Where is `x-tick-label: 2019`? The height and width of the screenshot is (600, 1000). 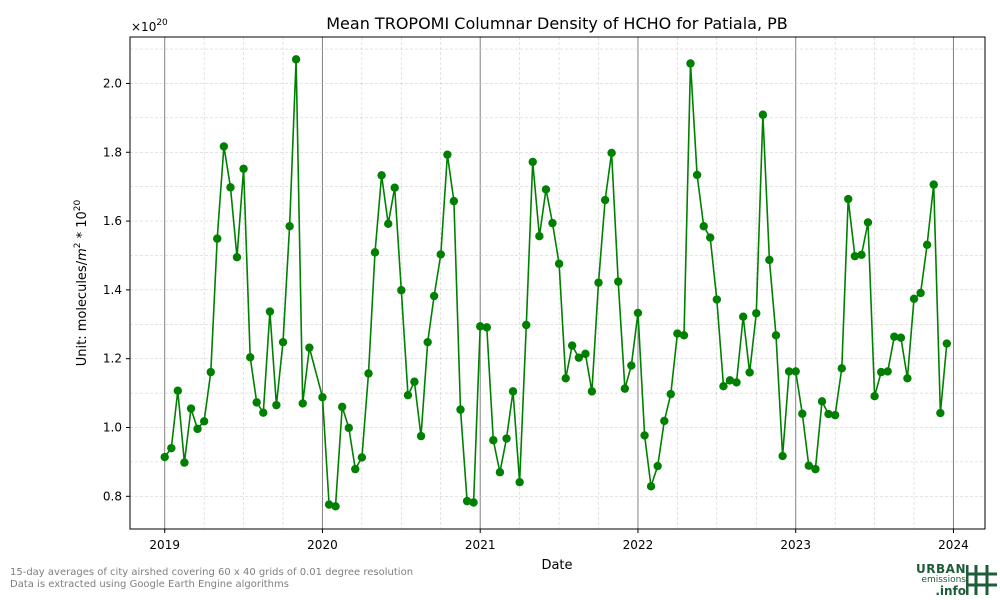 x-tick-label: 2019 is located at coordinates (164, 545).